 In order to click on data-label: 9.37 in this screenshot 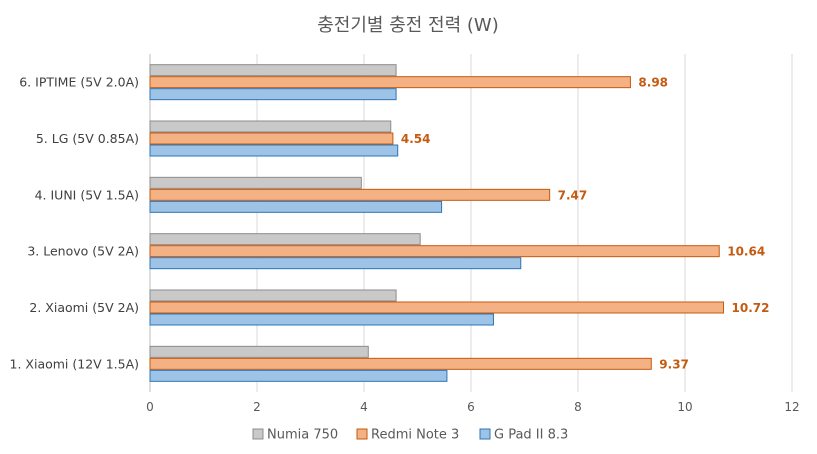, I will do `click(674, 364)`.